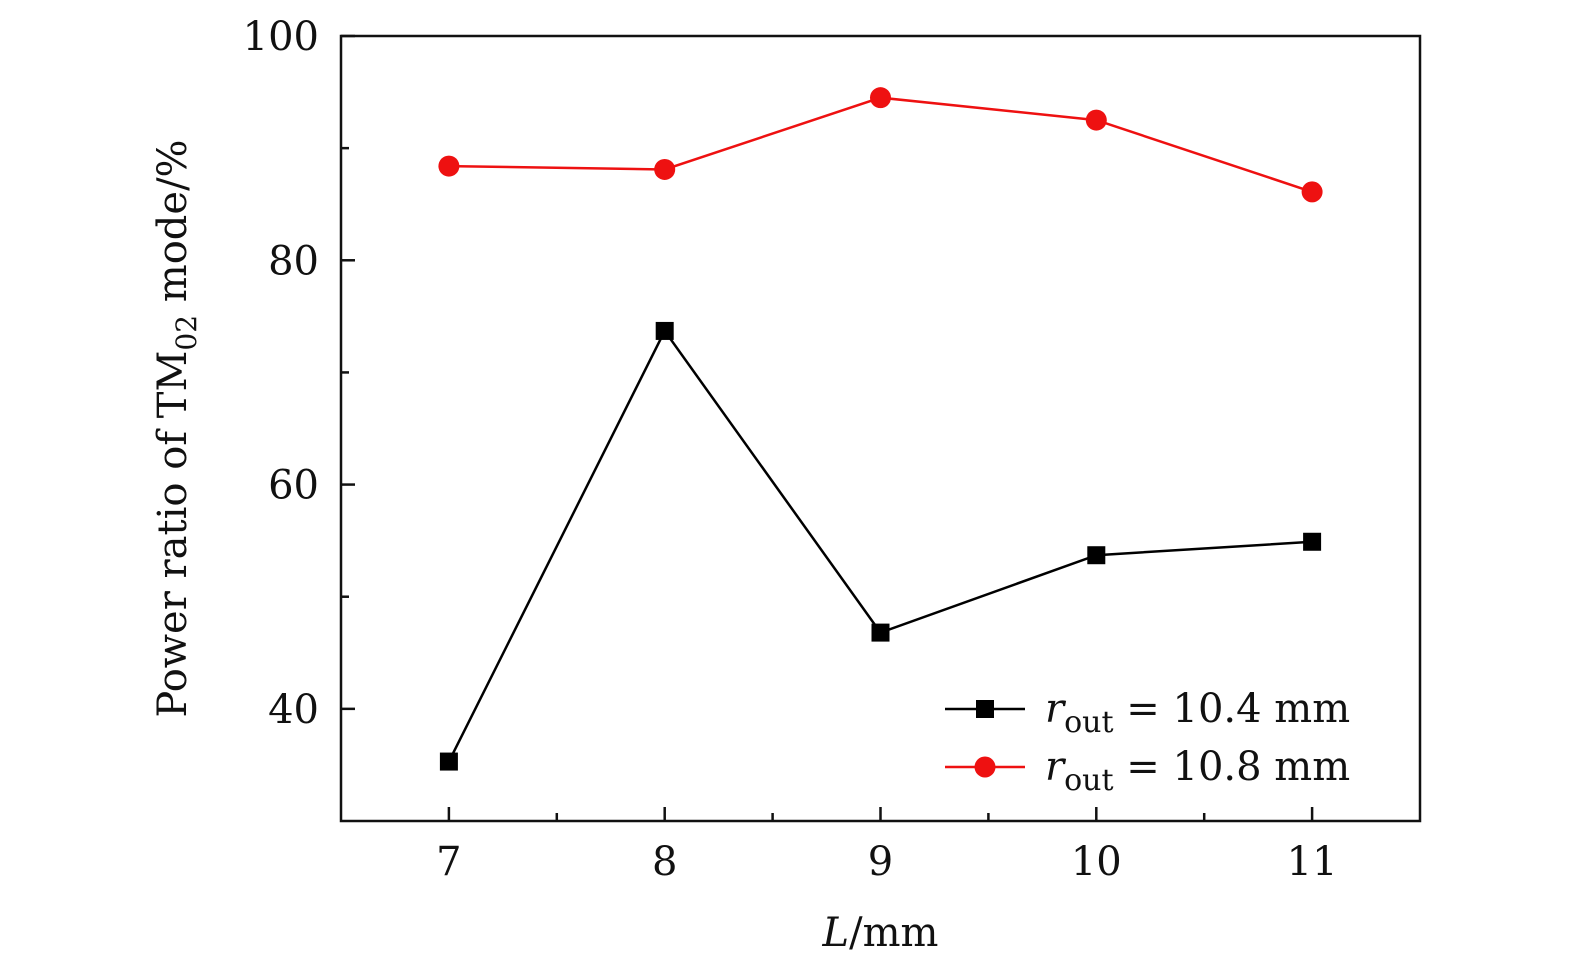 The image size is (1575, 974). Describe the element at coordinates (281, 37) in the screenshot. I see `y-tick-label: 100` at that location.